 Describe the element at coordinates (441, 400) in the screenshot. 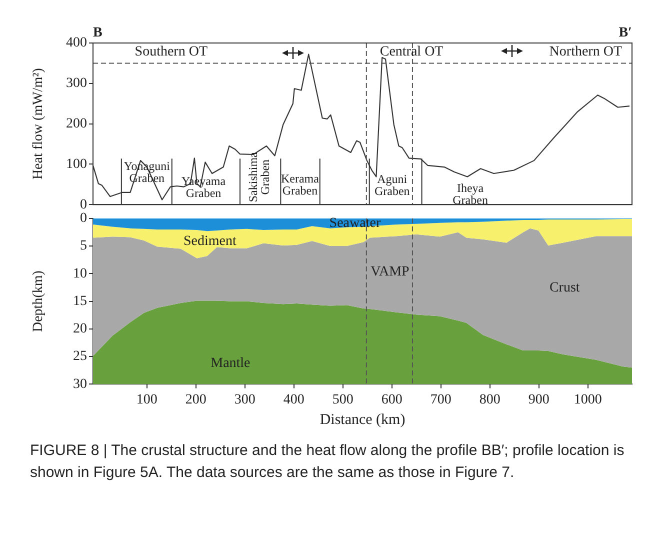

I see `x-tick-label: 700` at that location.